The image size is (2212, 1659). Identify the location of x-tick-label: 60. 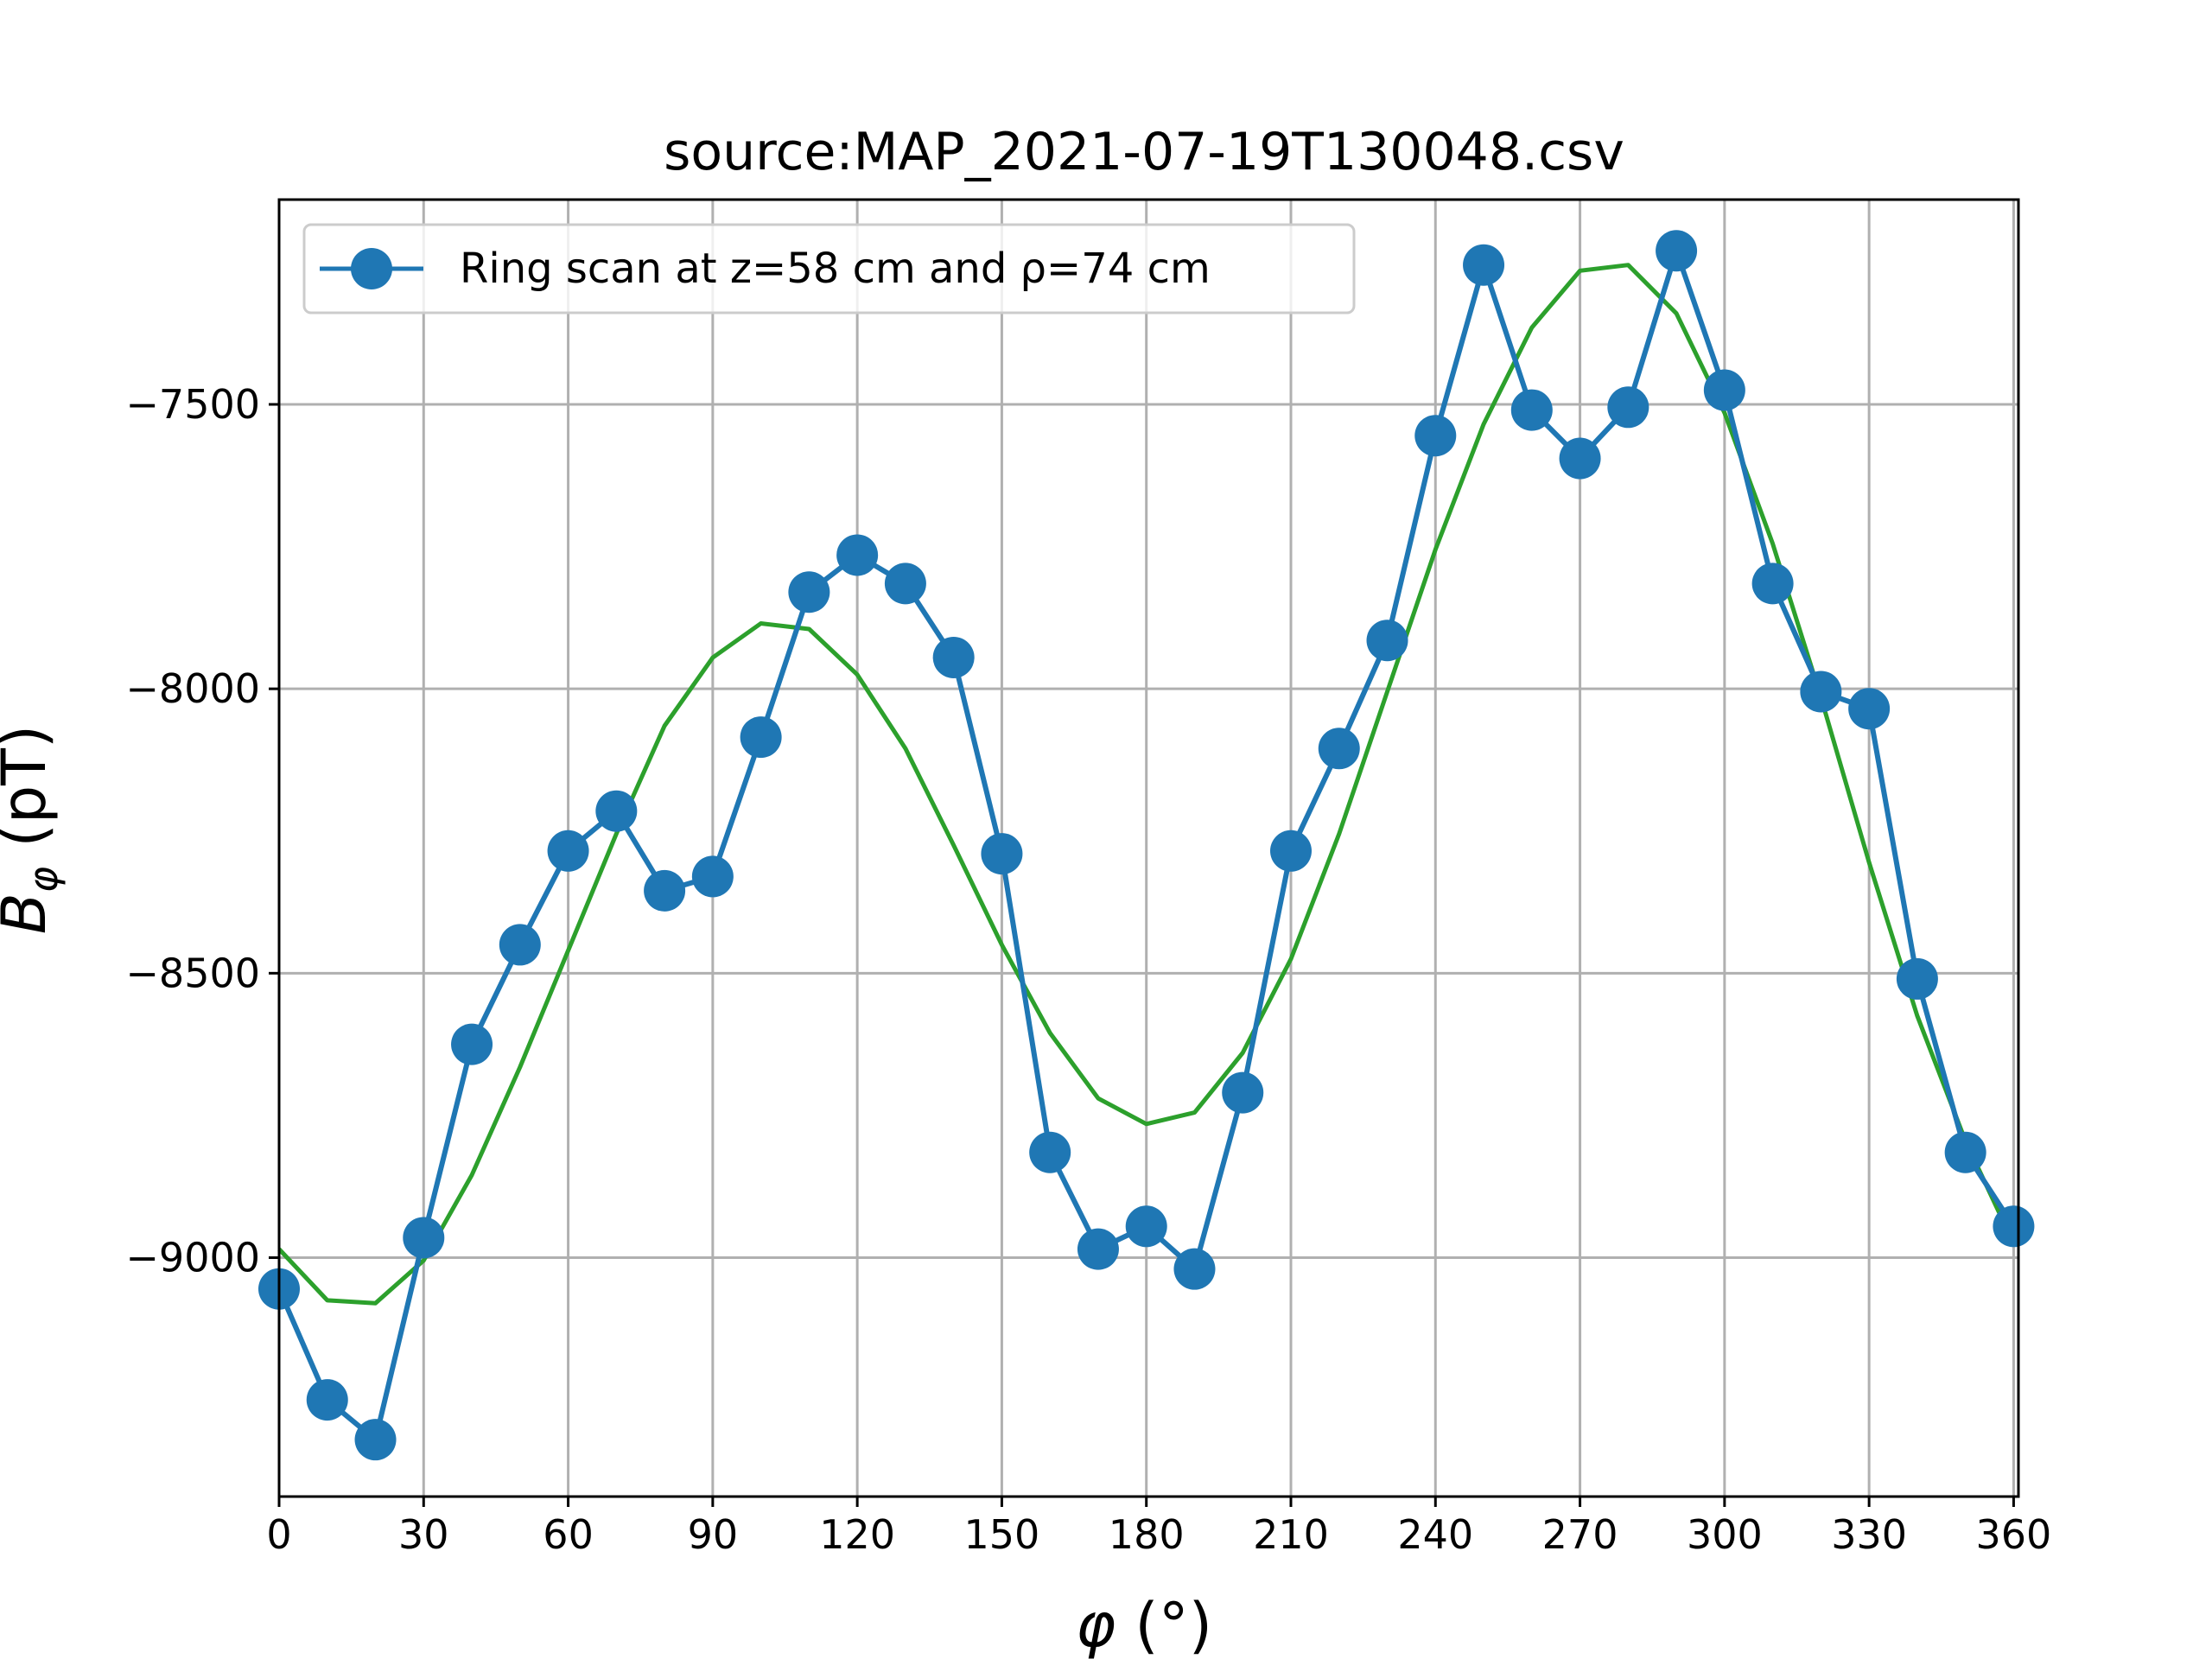
(568, 1534).